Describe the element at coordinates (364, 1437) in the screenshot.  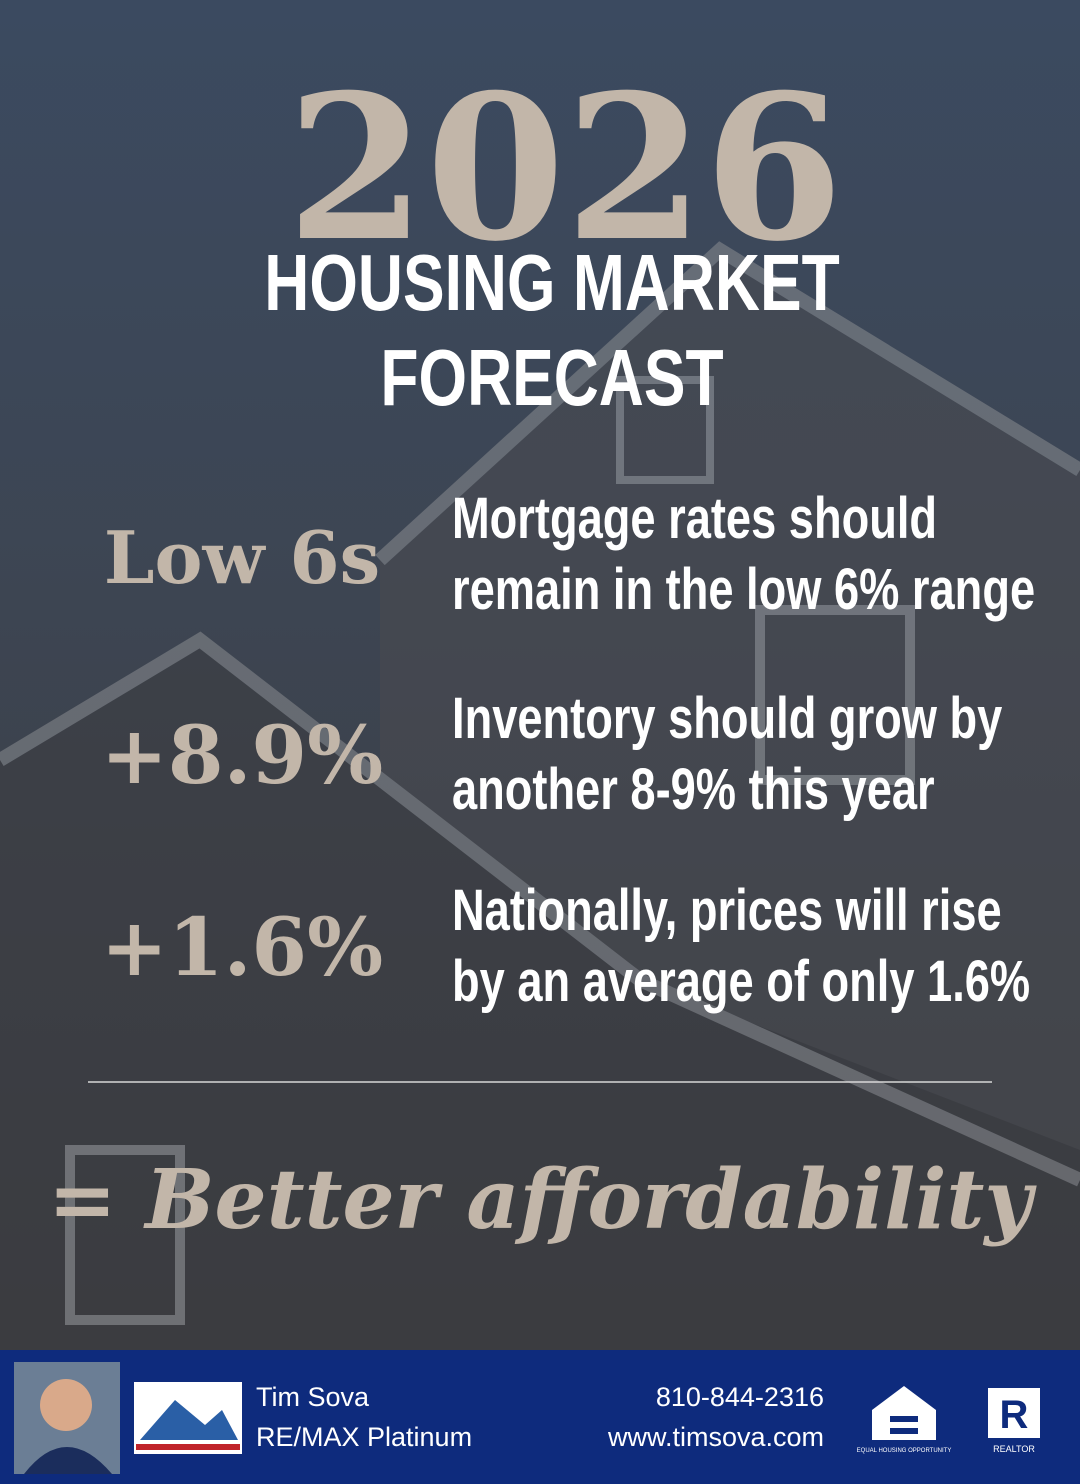
I see `brokerage: RE/MAX Platinum` at that location.